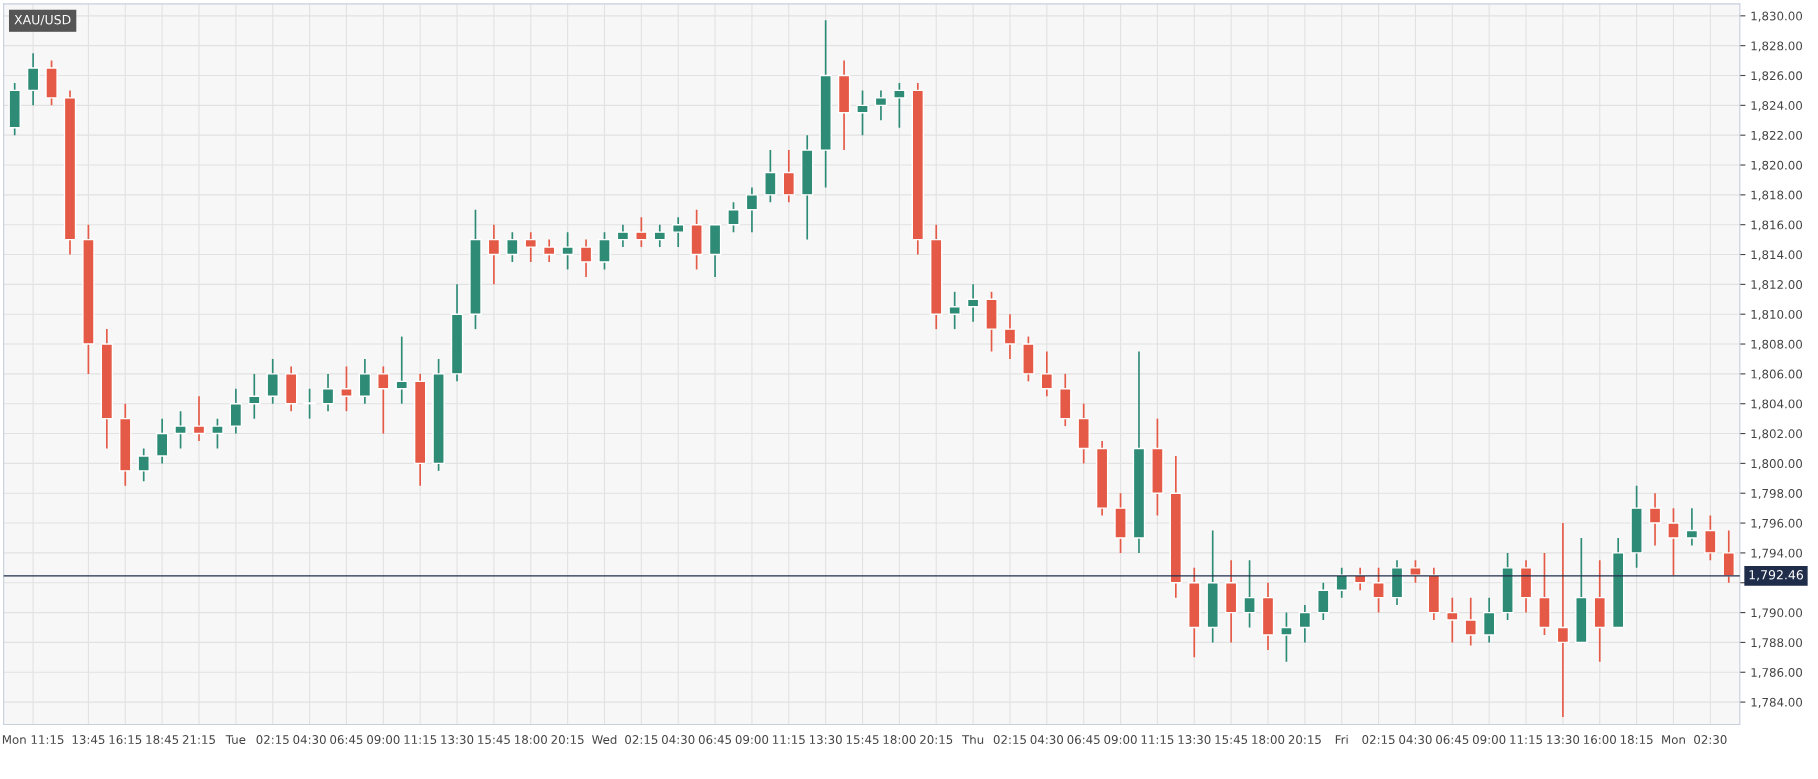 The height and width of the screenshot is (779, 1818). What do you see at coordinates (1777, 494) in the screenshot?
I see `y-tick-label: 1,798.00` at bounding box center [1777, 494].